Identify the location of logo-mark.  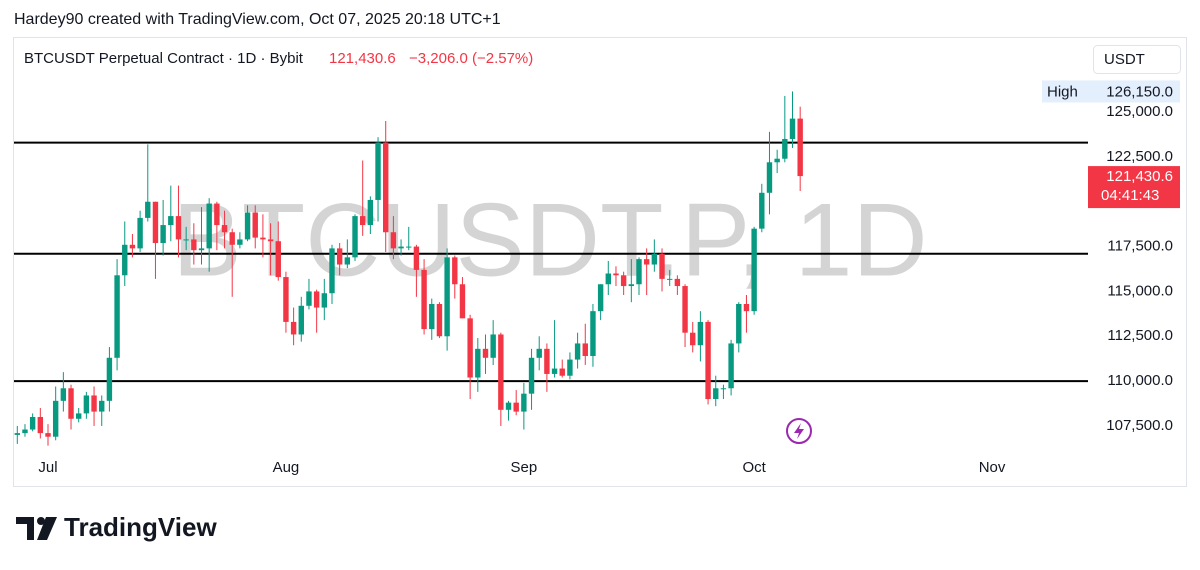
(25, 528).